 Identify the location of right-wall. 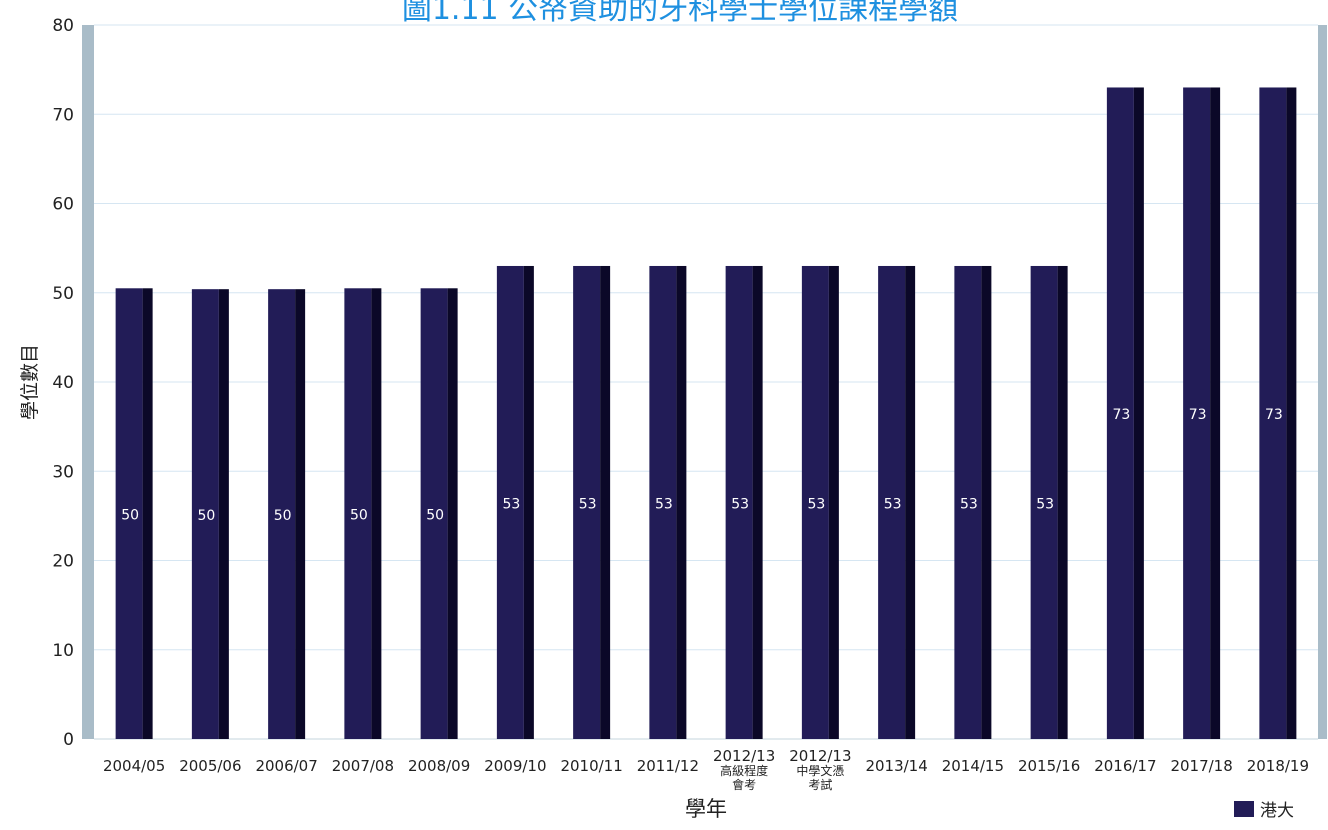
(1322, 382).